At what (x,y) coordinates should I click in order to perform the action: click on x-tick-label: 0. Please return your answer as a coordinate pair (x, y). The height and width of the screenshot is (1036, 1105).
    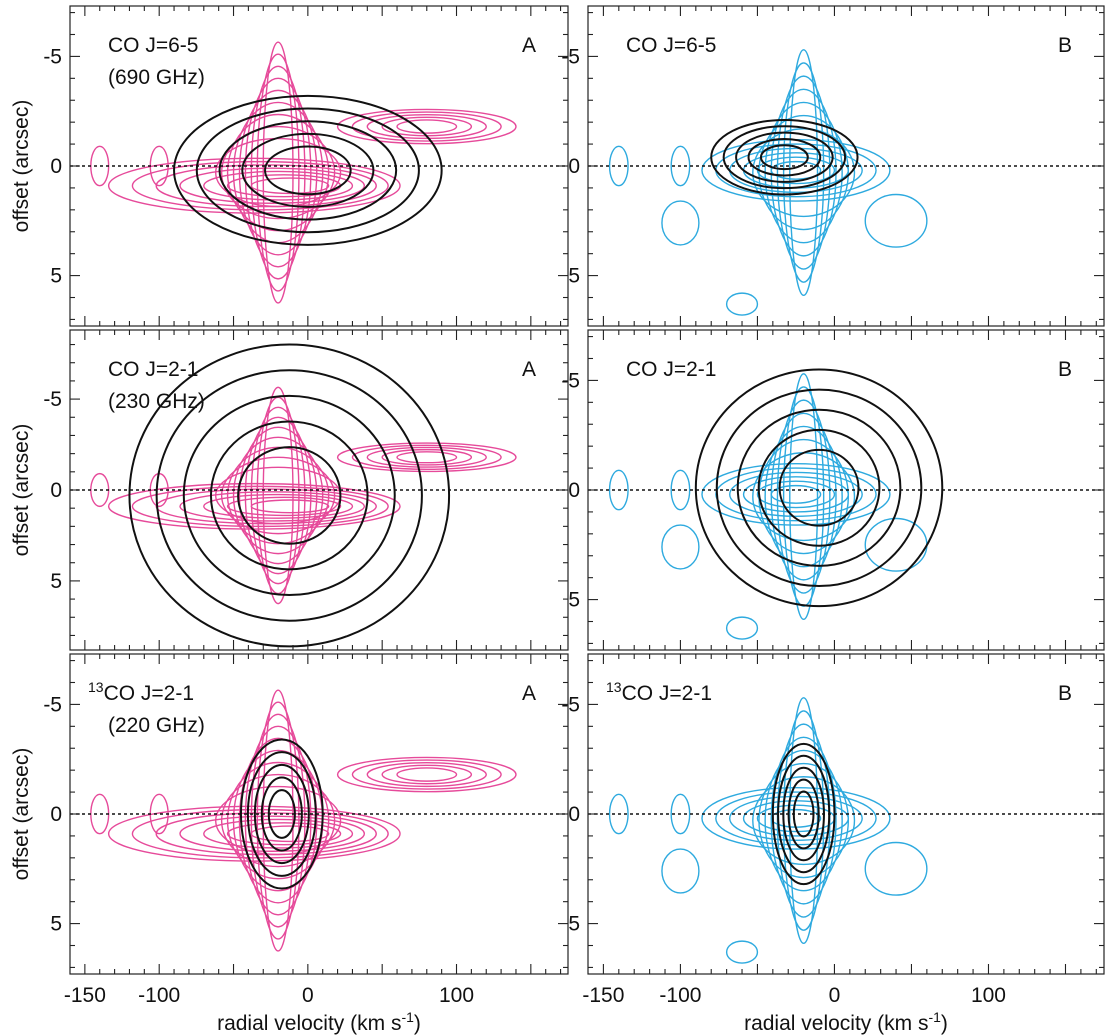
    Looking at the image, I should click on (835, 995).